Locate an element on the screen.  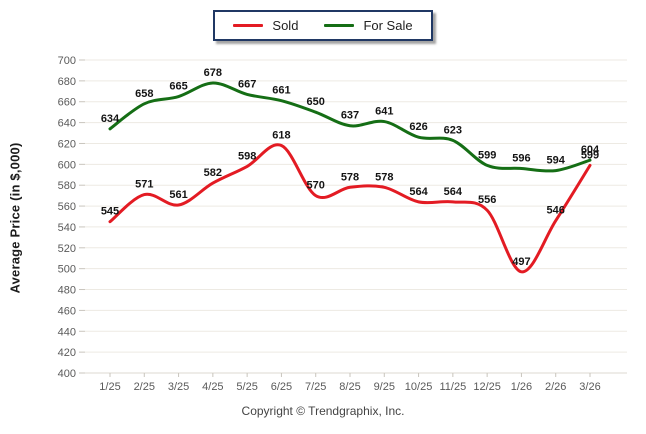
svg-text: 3/26 is located at coordinates (589, 387).